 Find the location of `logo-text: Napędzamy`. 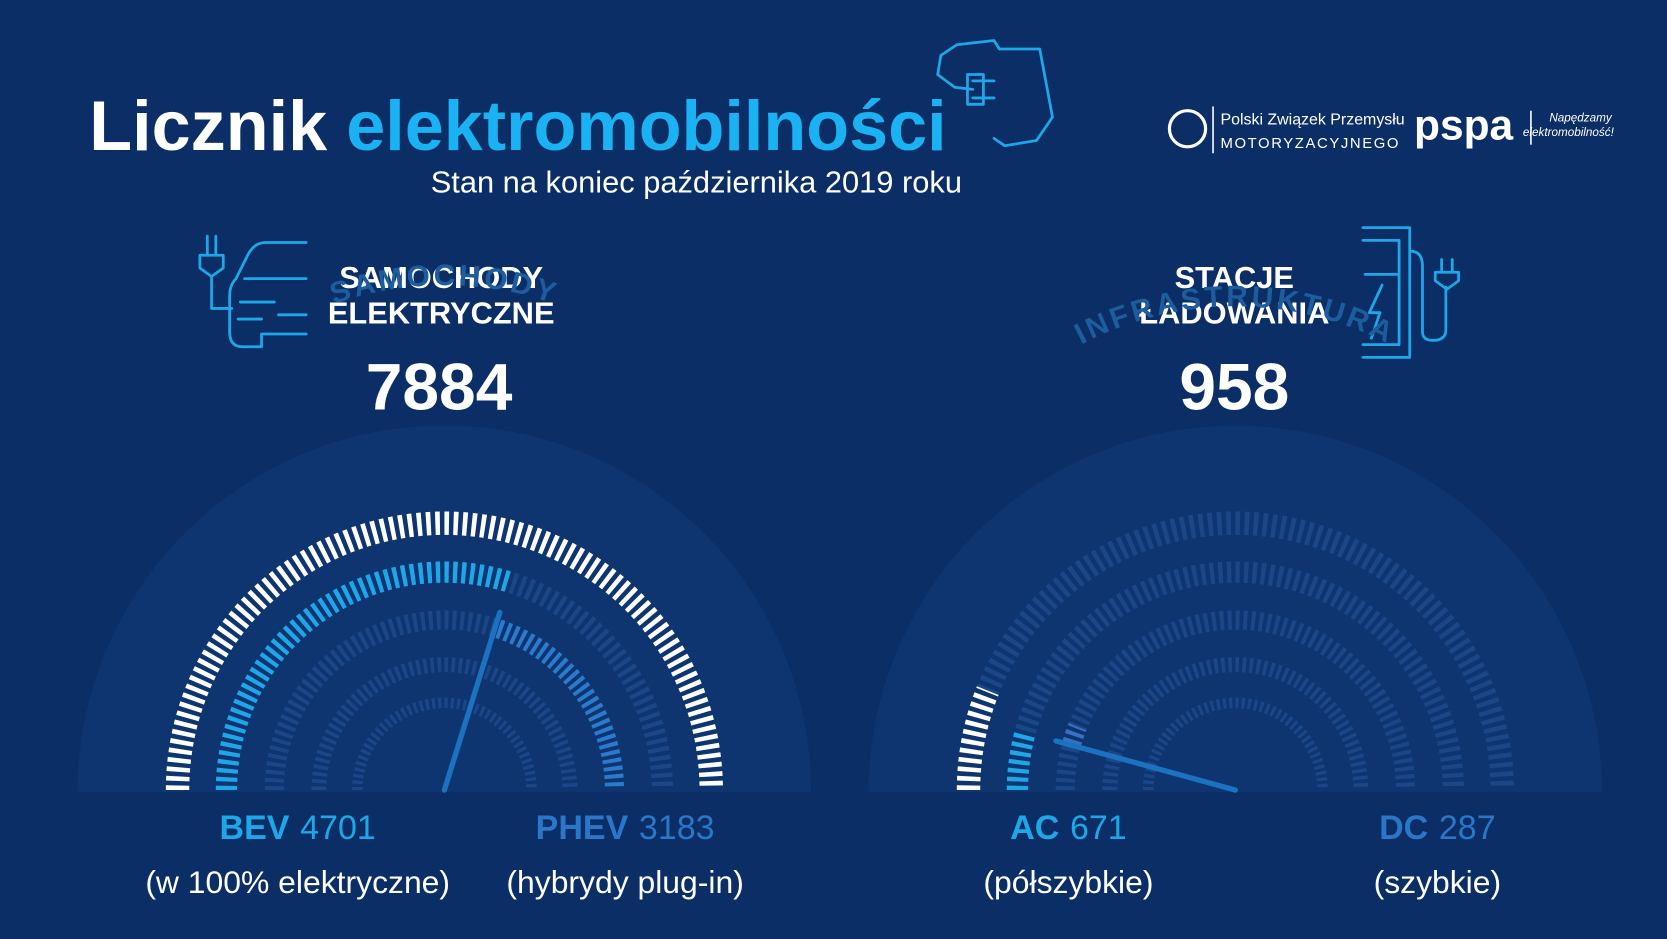

logo-text: Napędzamy is located at coordinates (1581, 117).